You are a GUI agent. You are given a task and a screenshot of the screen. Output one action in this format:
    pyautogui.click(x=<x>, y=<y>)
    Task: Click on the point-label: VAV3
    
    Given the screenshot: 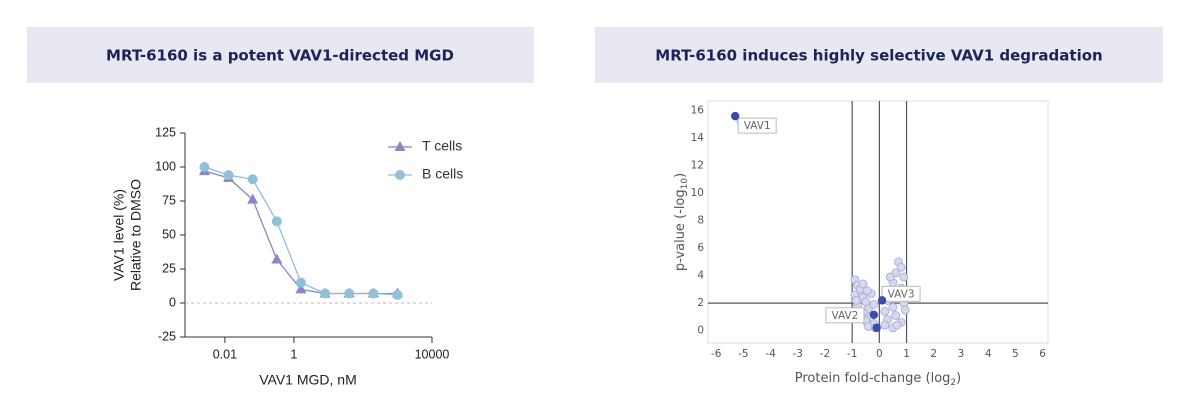 What is the action you would take?
    pyautogui.click(x=901, y=294)
    